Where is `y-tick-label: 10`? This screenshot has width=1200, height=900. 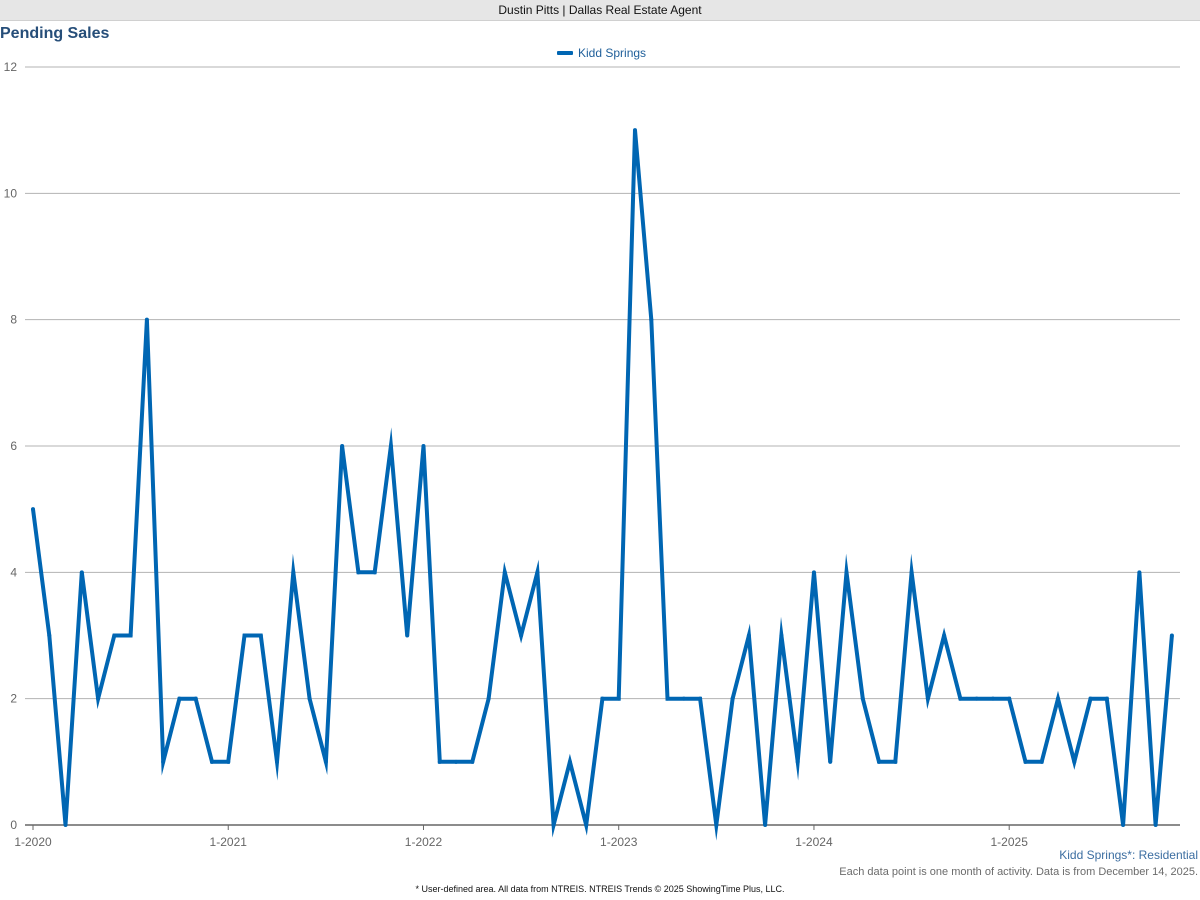
y-tick-label: 10 is located at coordinates (11, 193).